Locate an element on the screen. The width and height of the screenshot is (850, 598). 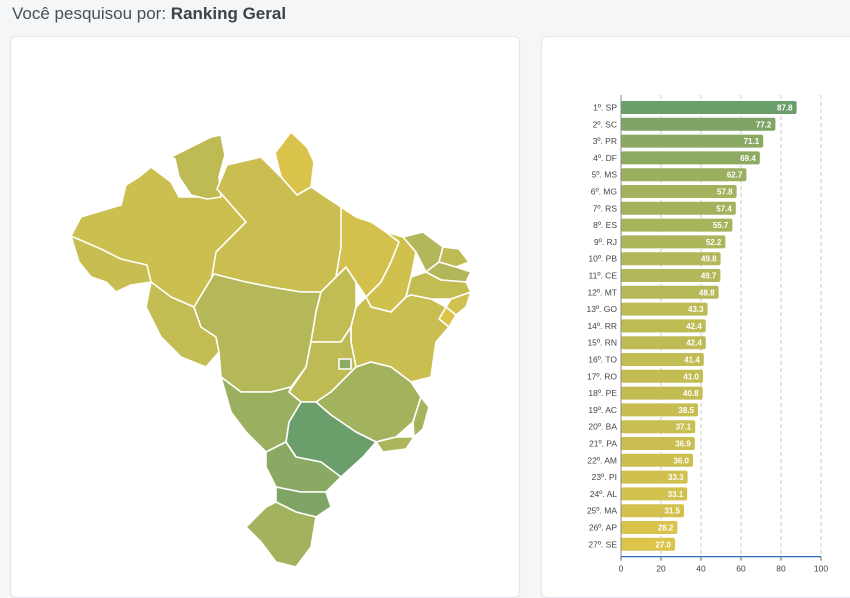
bar-df is located at coordinates (690, 158).